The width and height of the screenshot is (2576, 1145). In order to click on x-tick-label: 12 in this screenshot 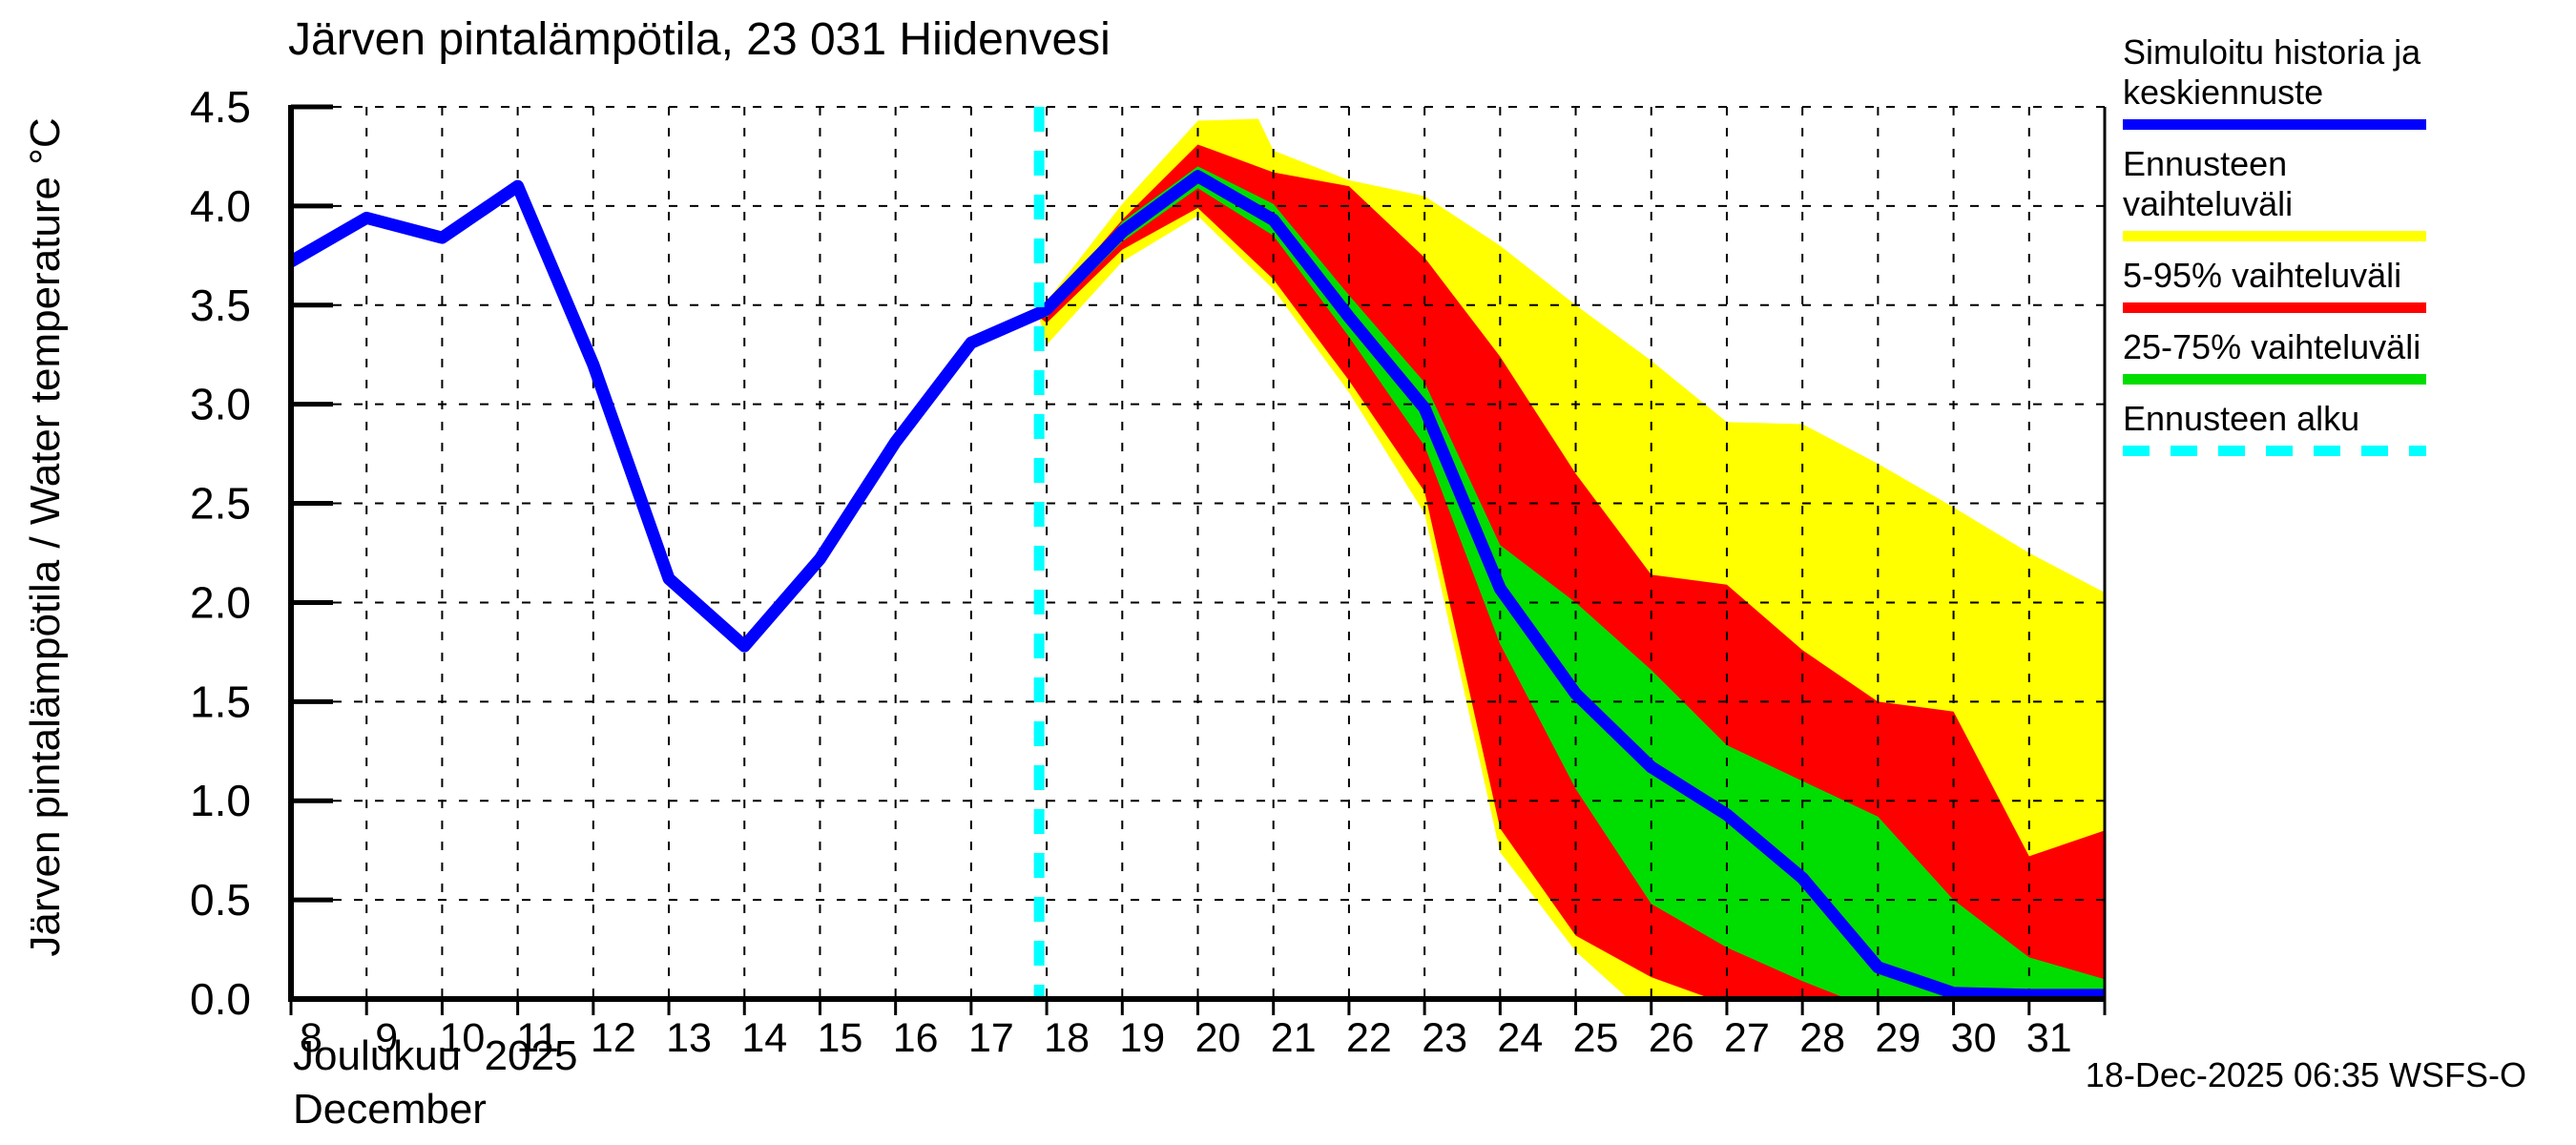, I will do `click(613, 1038)`.